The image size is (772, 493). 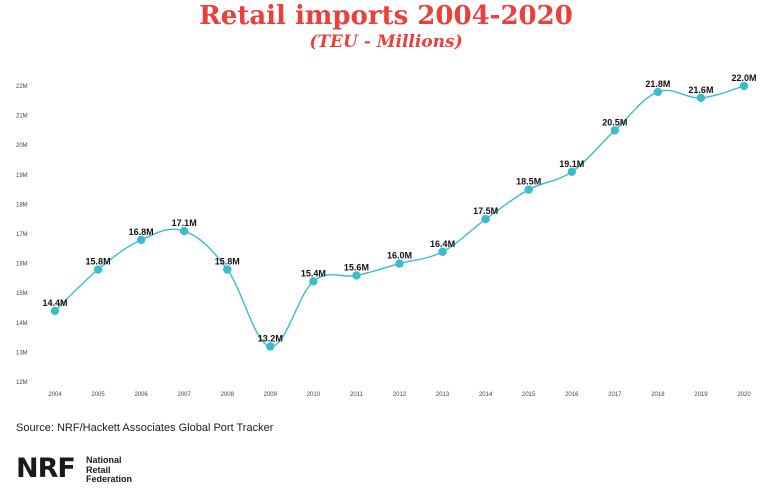 I want to click on x-tick-label: 2008, so click(x=228, y=395).